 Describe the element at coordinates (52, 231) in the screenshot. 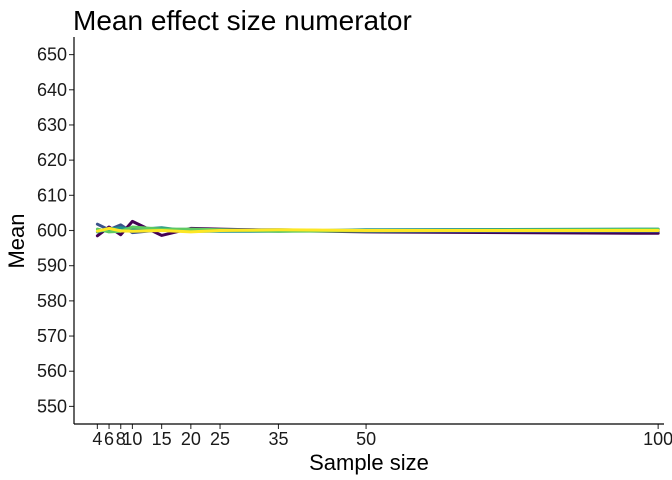

I see `y-tick-label: 600` at that location.